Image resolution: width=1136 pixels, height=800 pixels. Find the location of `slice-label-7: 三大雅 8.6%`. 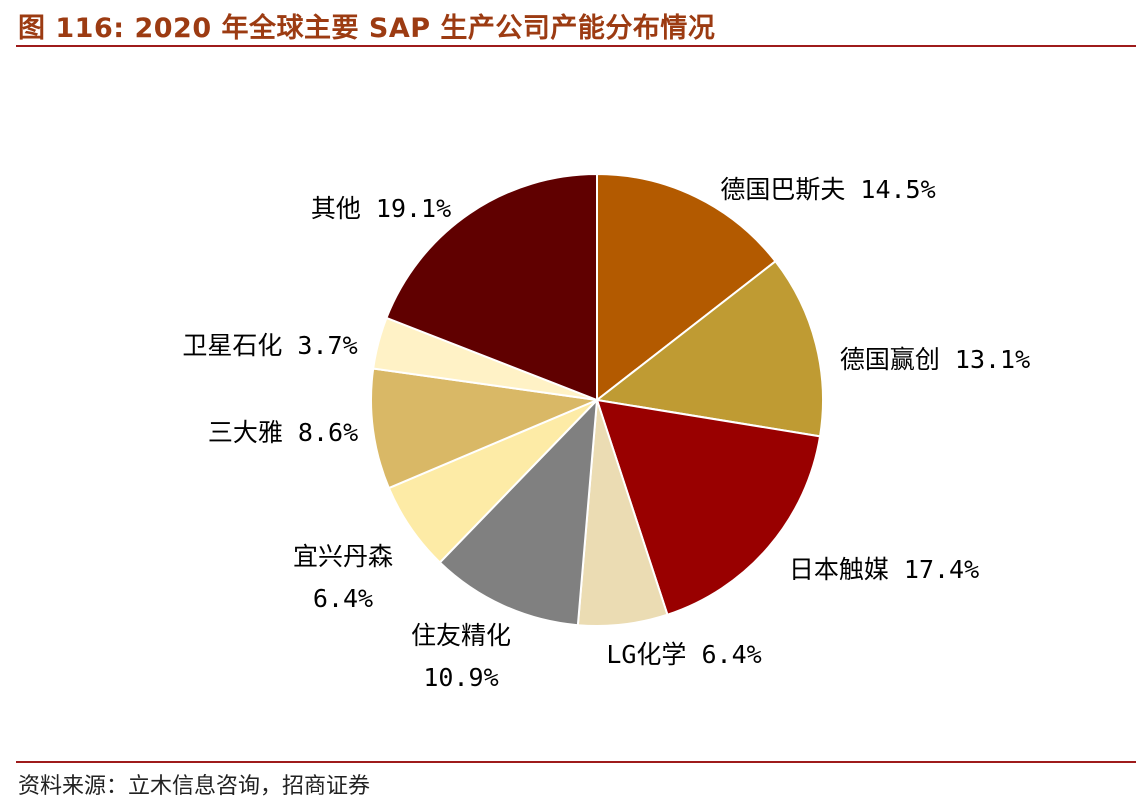

slice-label-7: 三大雅 8.6% is located at coordinates (283, 432).